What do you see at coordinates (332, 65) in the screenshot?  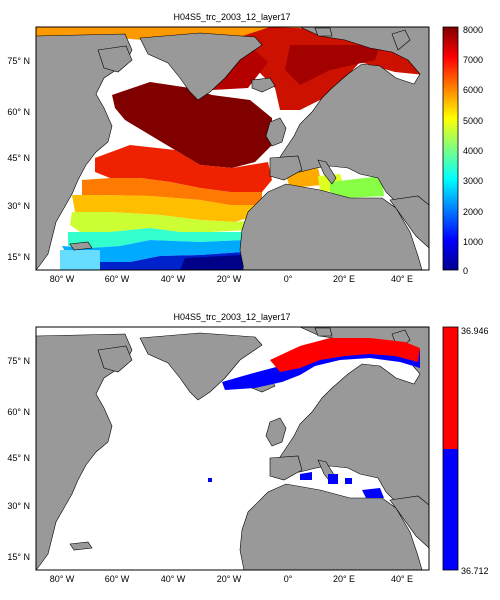 I see `field-nordic-core` at bounding box center [332, 65].